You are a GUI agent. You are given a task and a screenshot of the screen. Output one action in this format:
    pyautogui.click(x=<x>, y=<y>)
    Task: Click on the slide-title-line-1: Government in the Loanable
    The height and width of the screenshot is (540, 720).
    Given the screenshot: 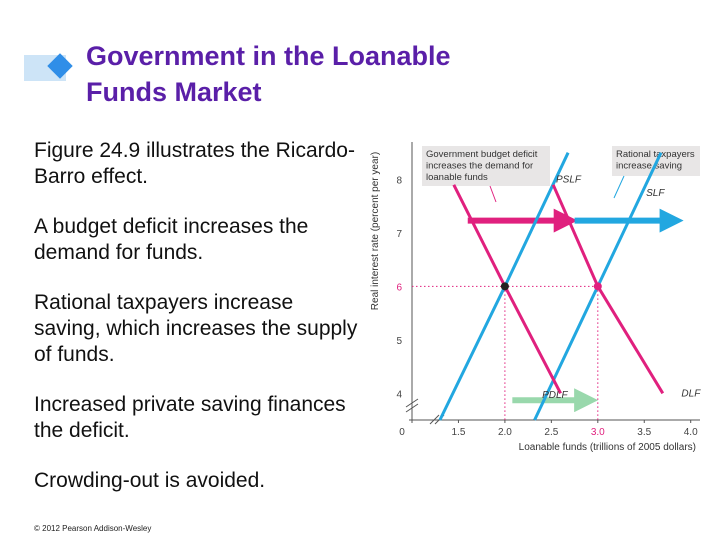 What is the action you would take?
    pyautogui.click(x=268, y=56)
    